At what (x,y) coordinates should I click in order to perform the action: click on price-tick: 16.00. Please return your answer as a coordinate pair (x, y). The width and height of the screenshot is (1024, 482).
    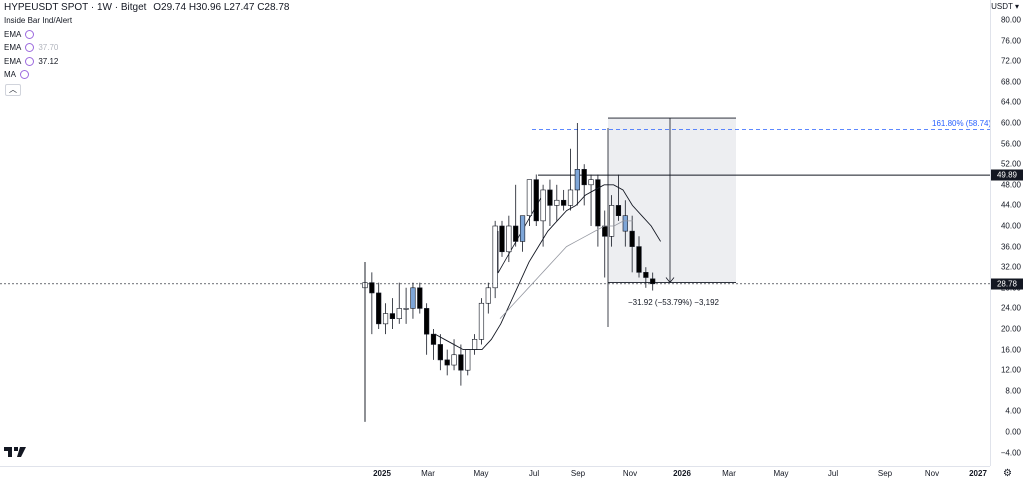
    Looking at the image, I should click on (1010, 350).